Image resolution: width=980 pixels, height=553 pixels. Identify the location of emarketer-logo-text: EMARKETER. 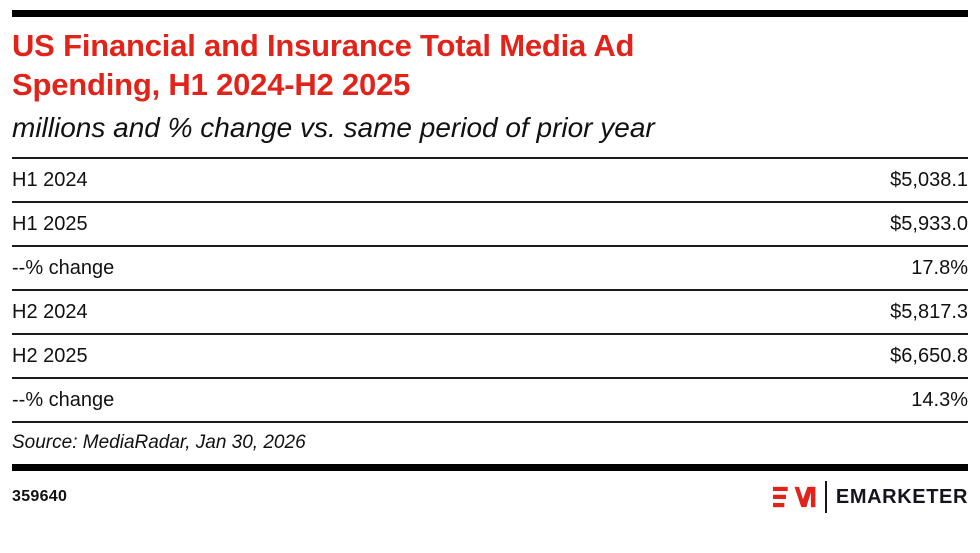
(901, 496).